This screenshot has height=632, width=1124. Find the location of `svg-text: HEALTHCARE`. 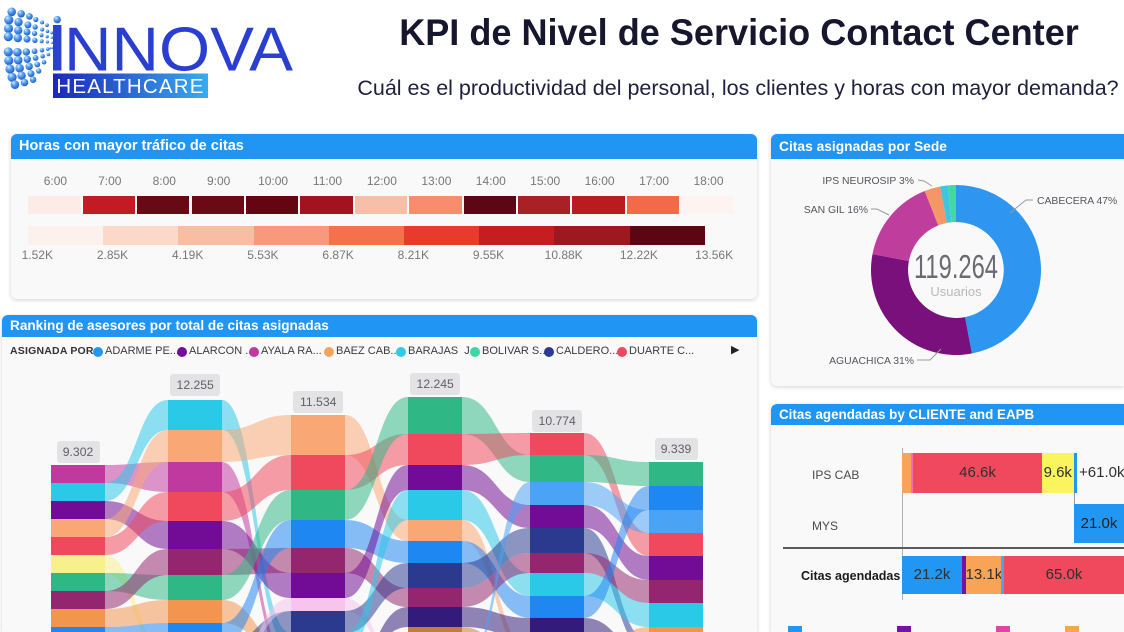

svg-text: HEALTHCARE is located at coordinates (130, 86).